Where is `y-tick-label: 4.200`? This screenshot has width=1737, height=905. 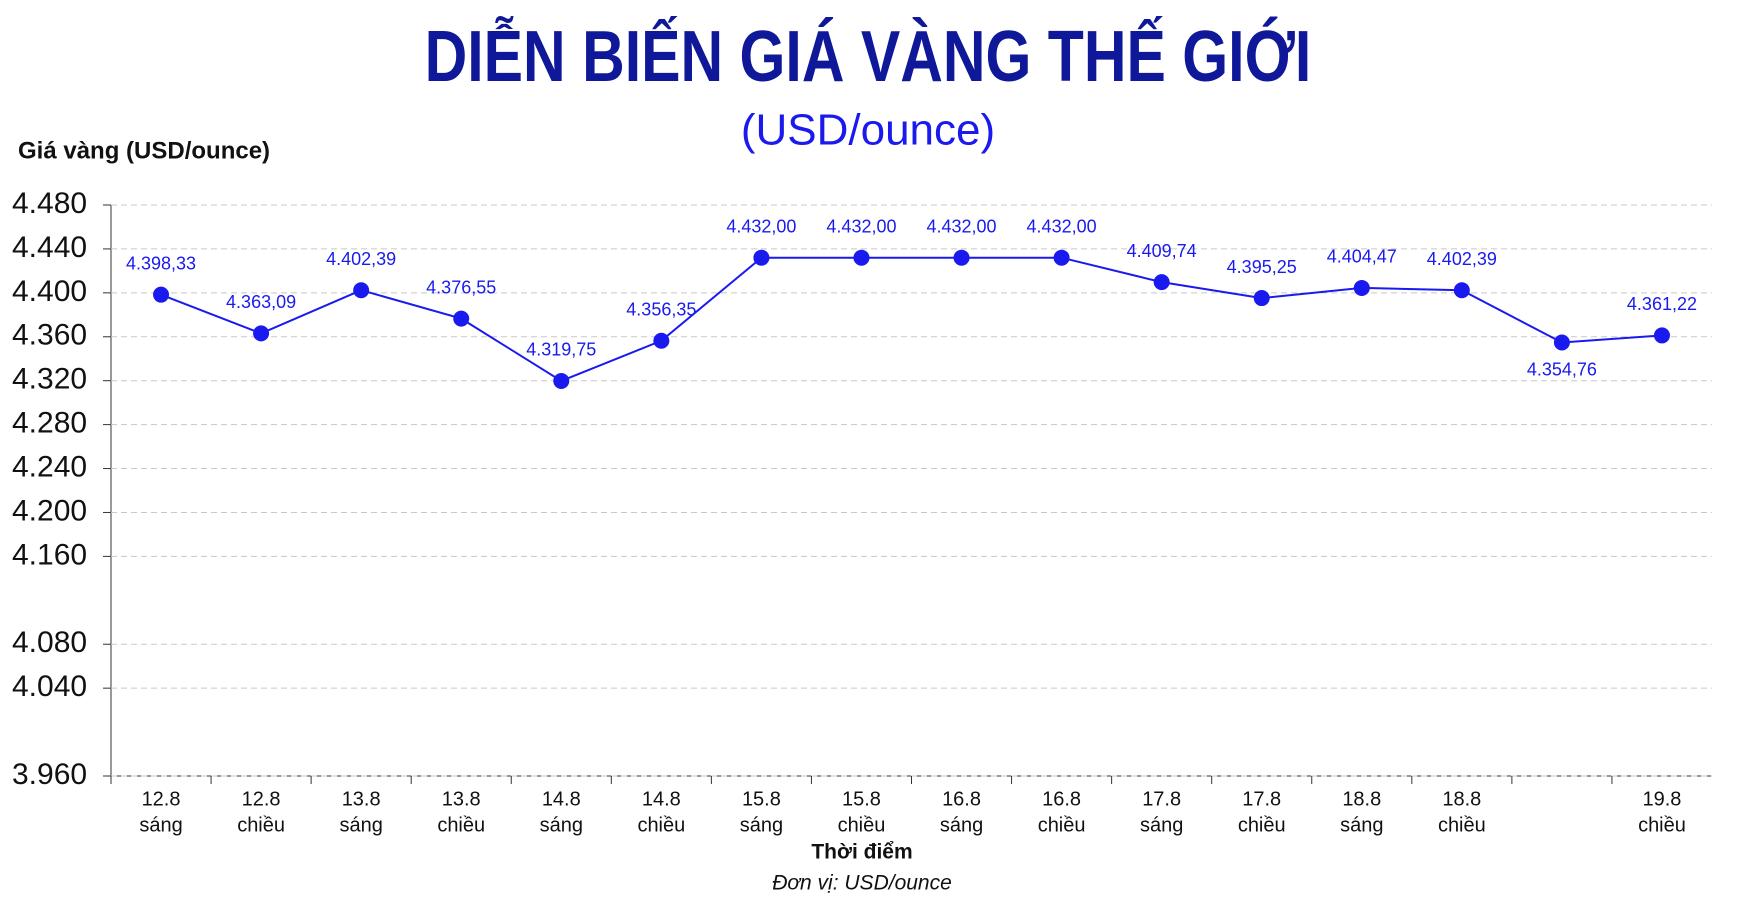
y-tick-label: 4.200 is located at coordinates (49, 510).